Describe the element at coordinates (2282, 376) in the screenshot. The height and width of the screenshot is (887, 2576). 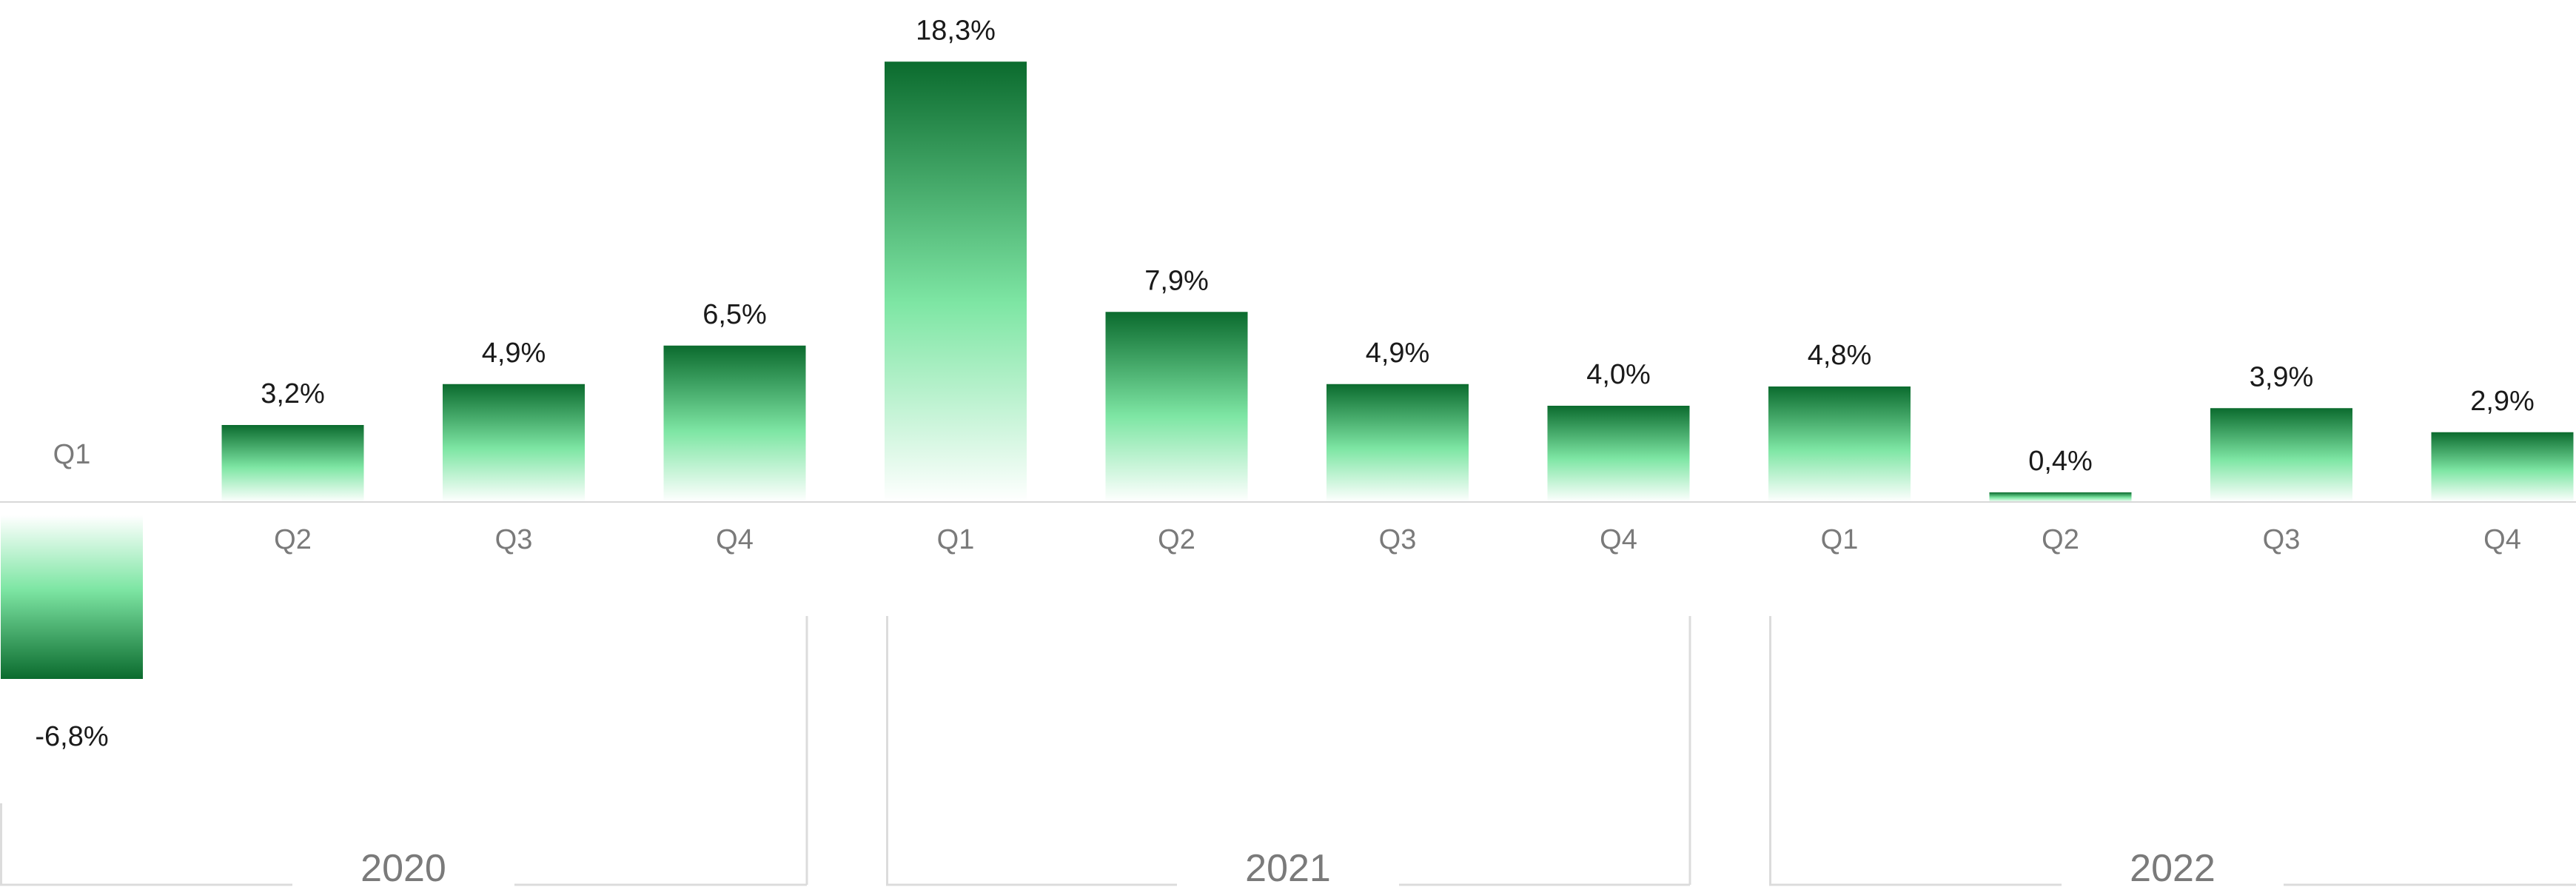
I see `value-label: 3,9%` at that location.